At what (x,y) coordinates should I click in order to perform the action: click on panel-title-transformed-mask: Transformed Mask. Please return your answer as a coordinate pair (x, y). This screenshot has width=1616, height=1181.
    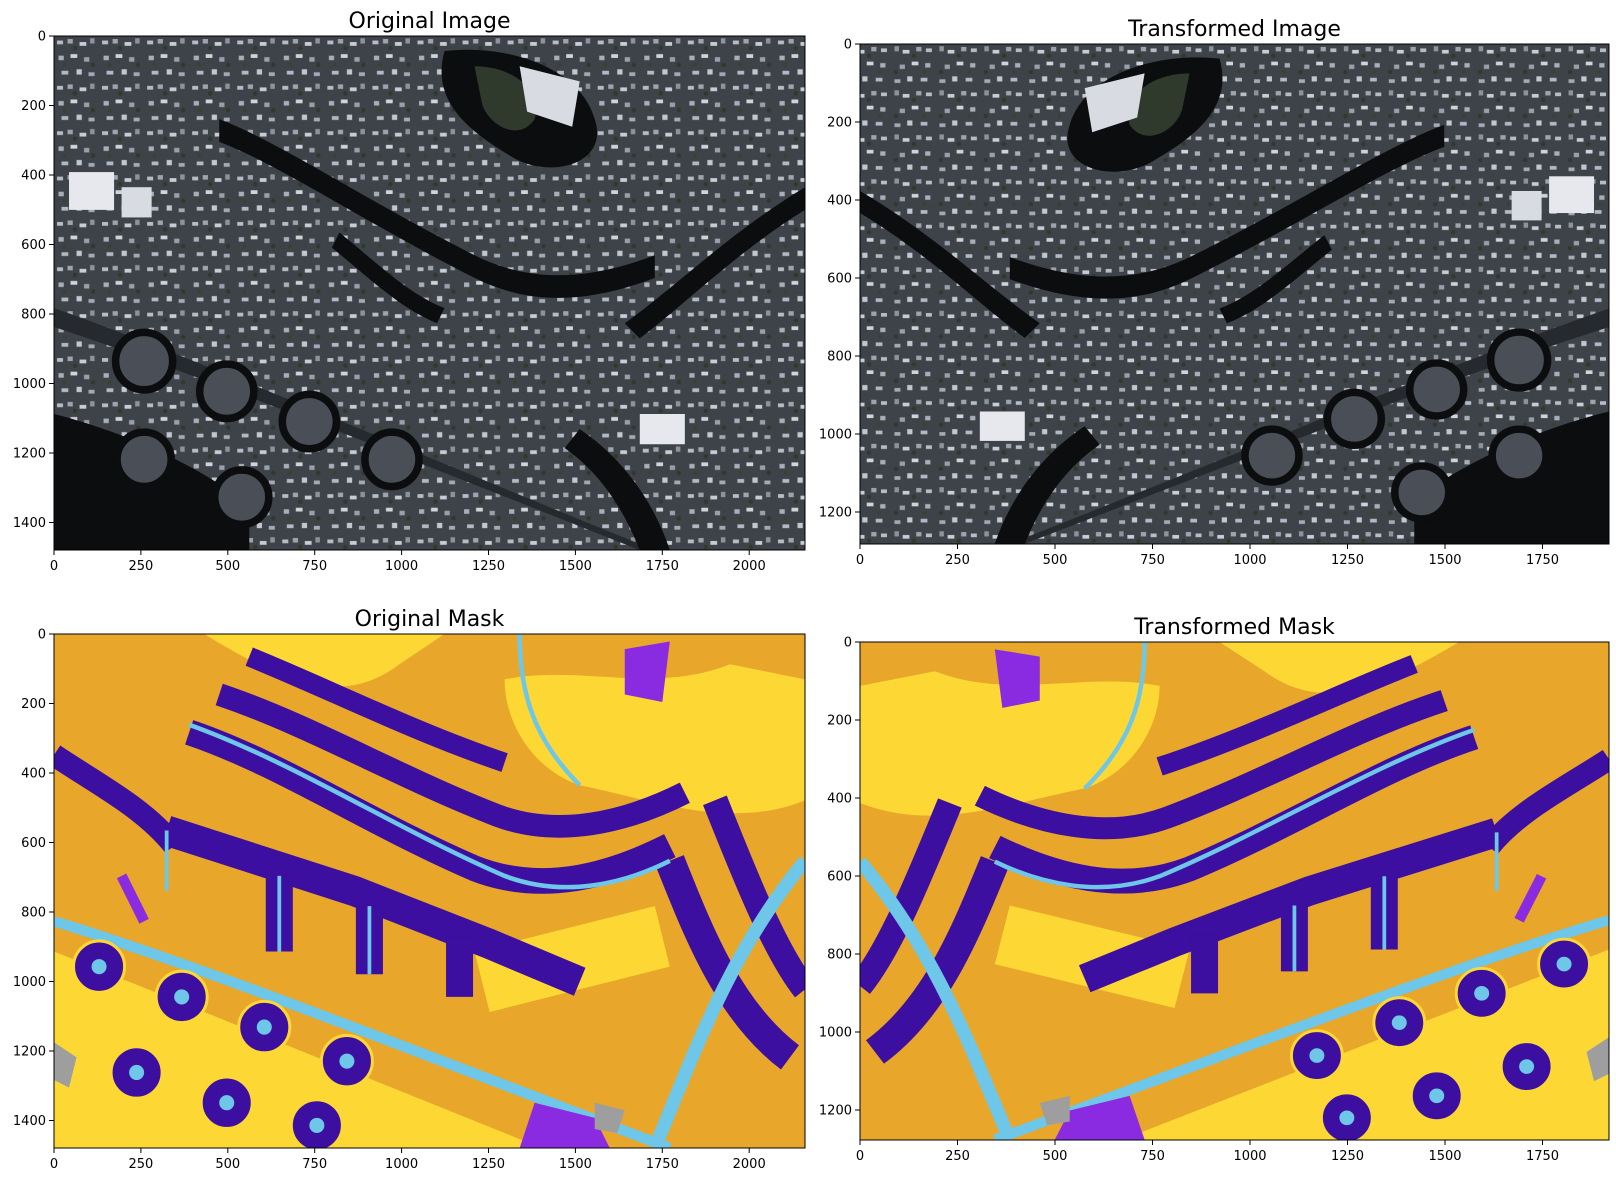
    Looking at the image, I should click on (1234, 627).